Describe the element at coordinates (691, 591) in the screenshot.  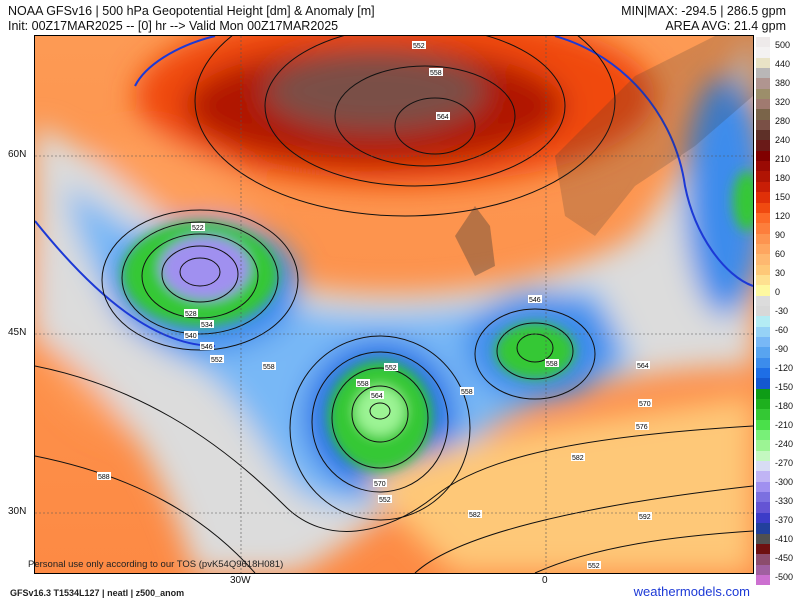
I see `brand-link: weathermodels.com` at that location.